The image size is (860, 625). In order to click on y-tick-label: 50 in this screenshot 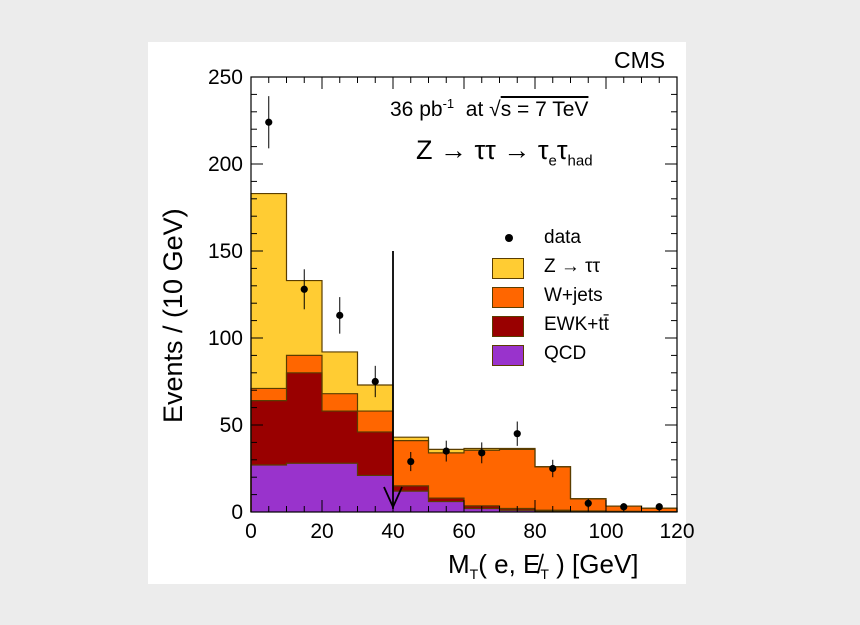, I will do `click(231, 425)`.